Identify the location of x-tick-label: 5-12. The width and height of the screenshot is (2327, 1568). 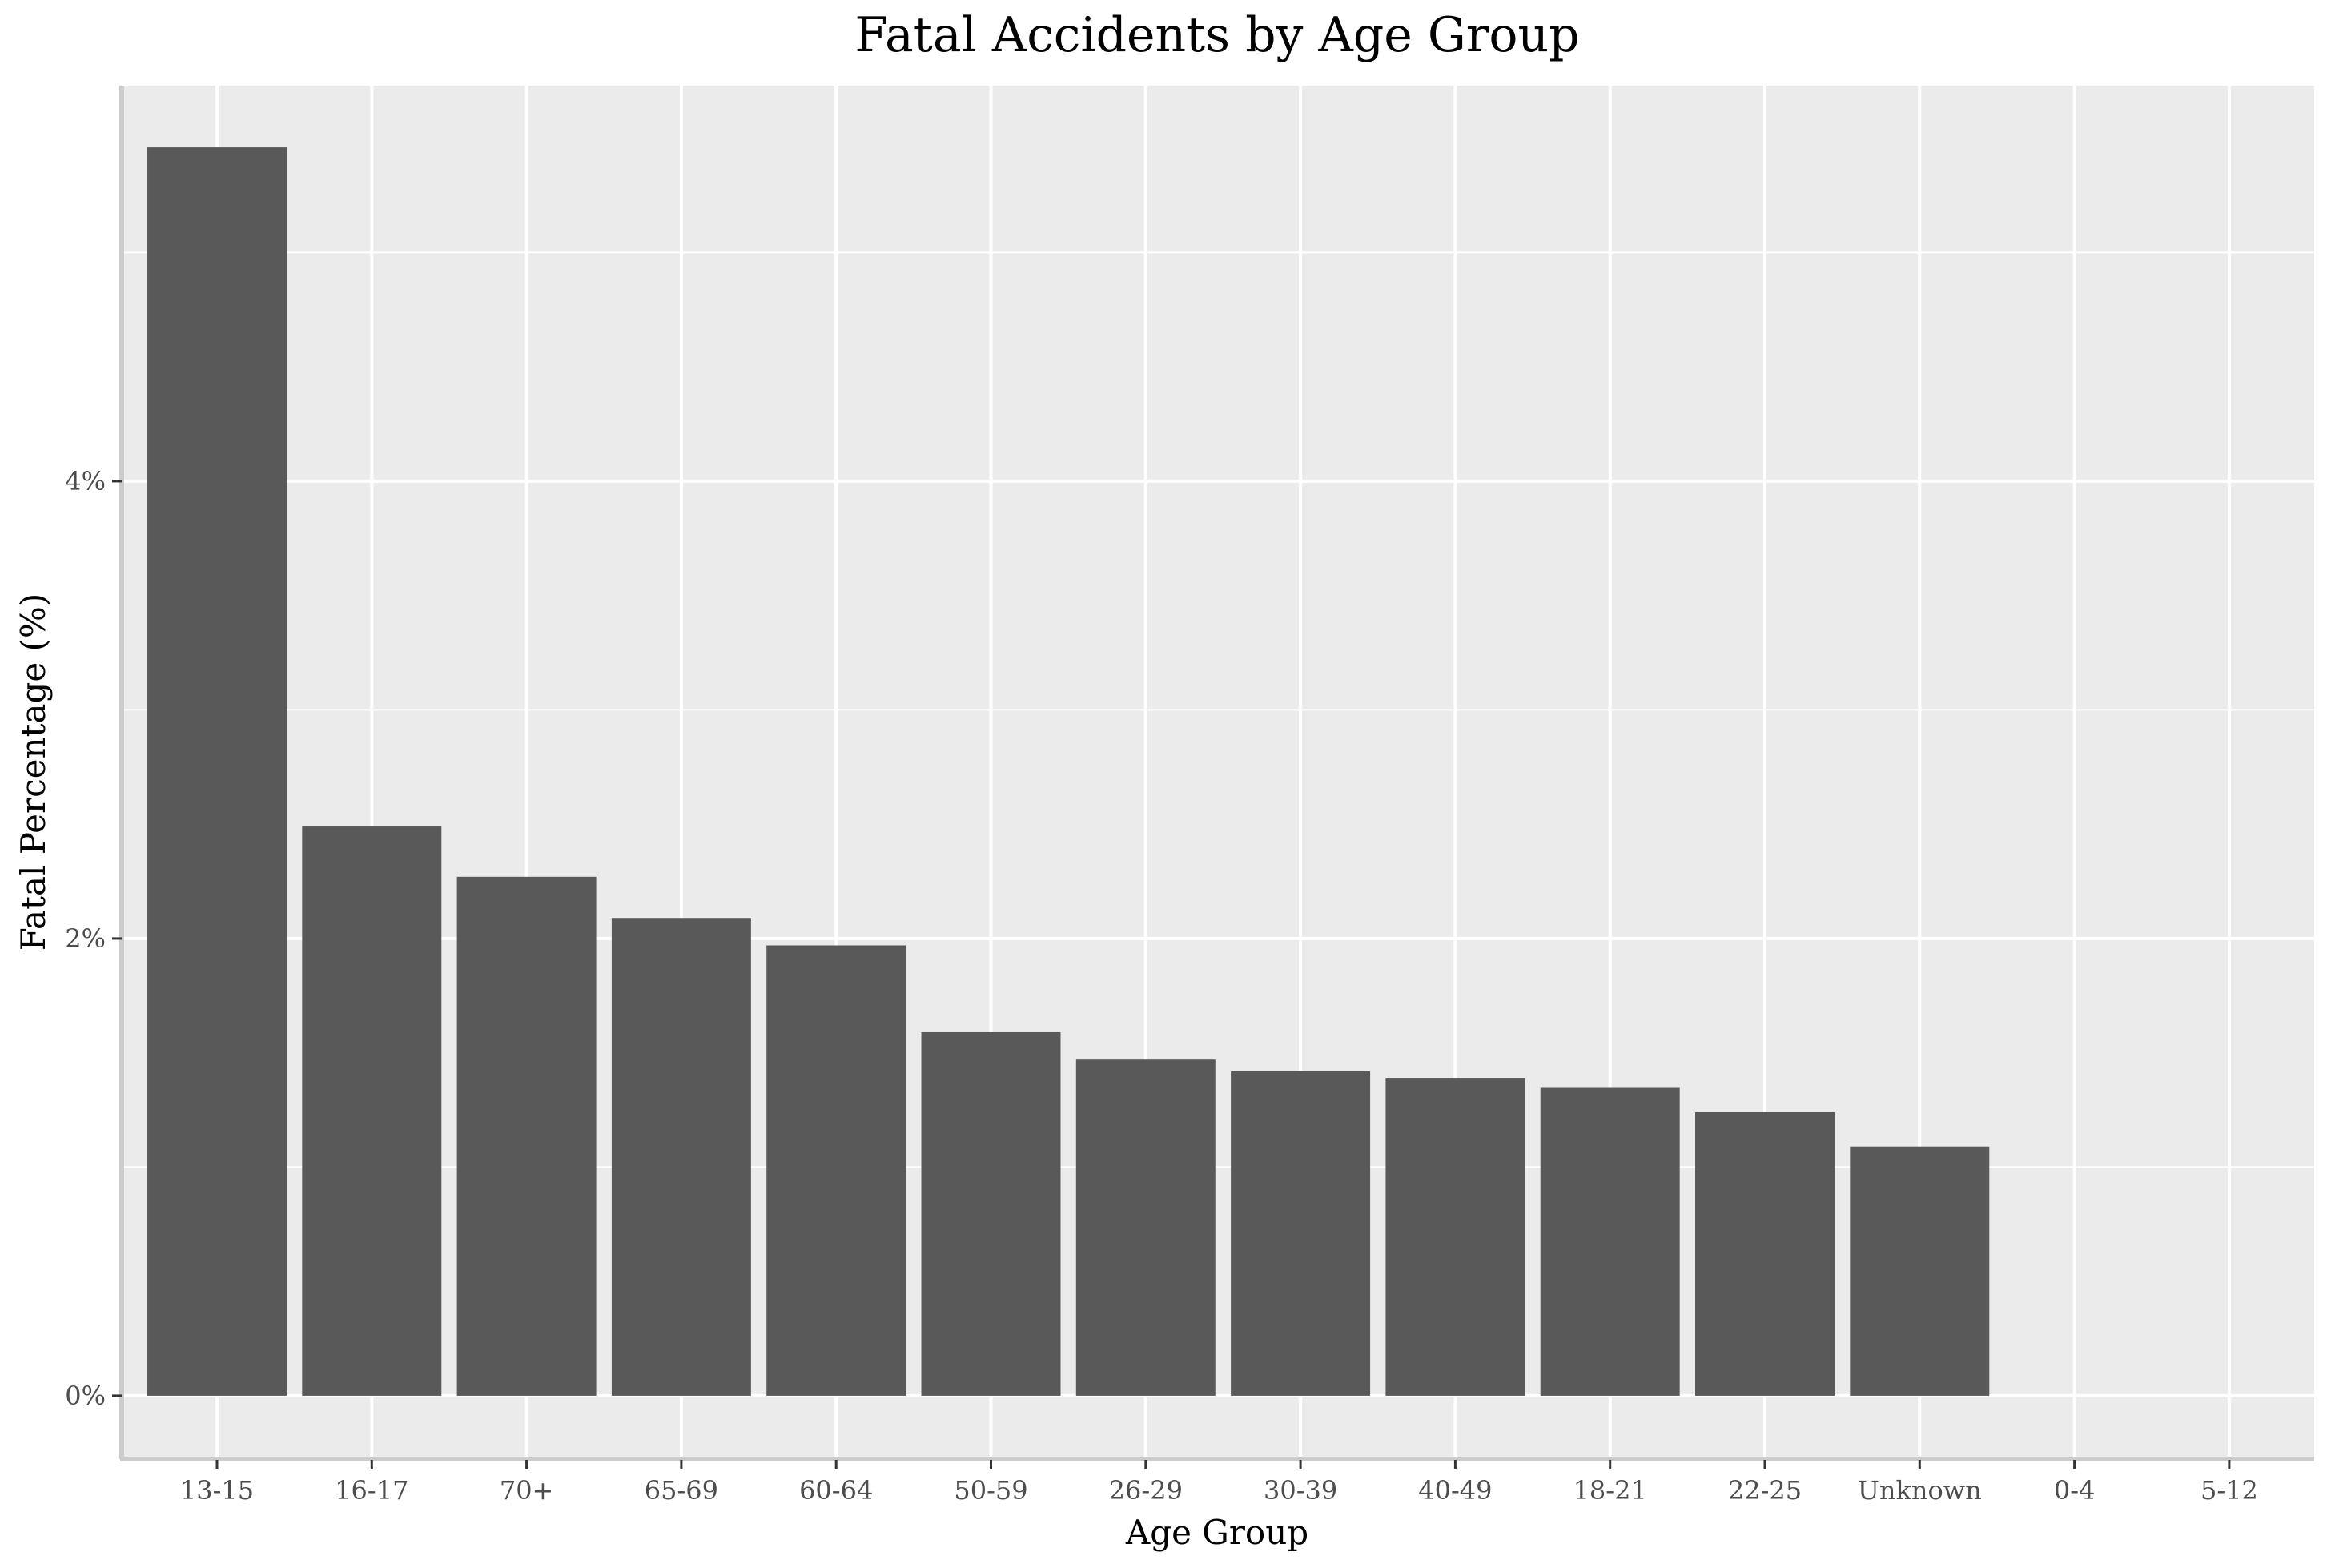
(2229, 1491).